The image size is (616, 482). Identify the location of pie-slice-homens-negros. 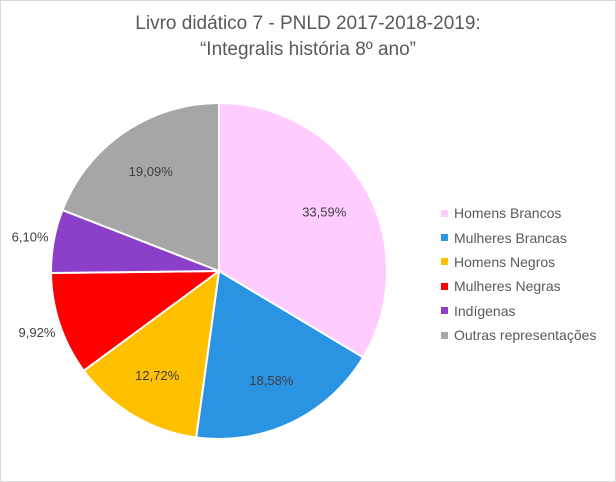
(151, 353).